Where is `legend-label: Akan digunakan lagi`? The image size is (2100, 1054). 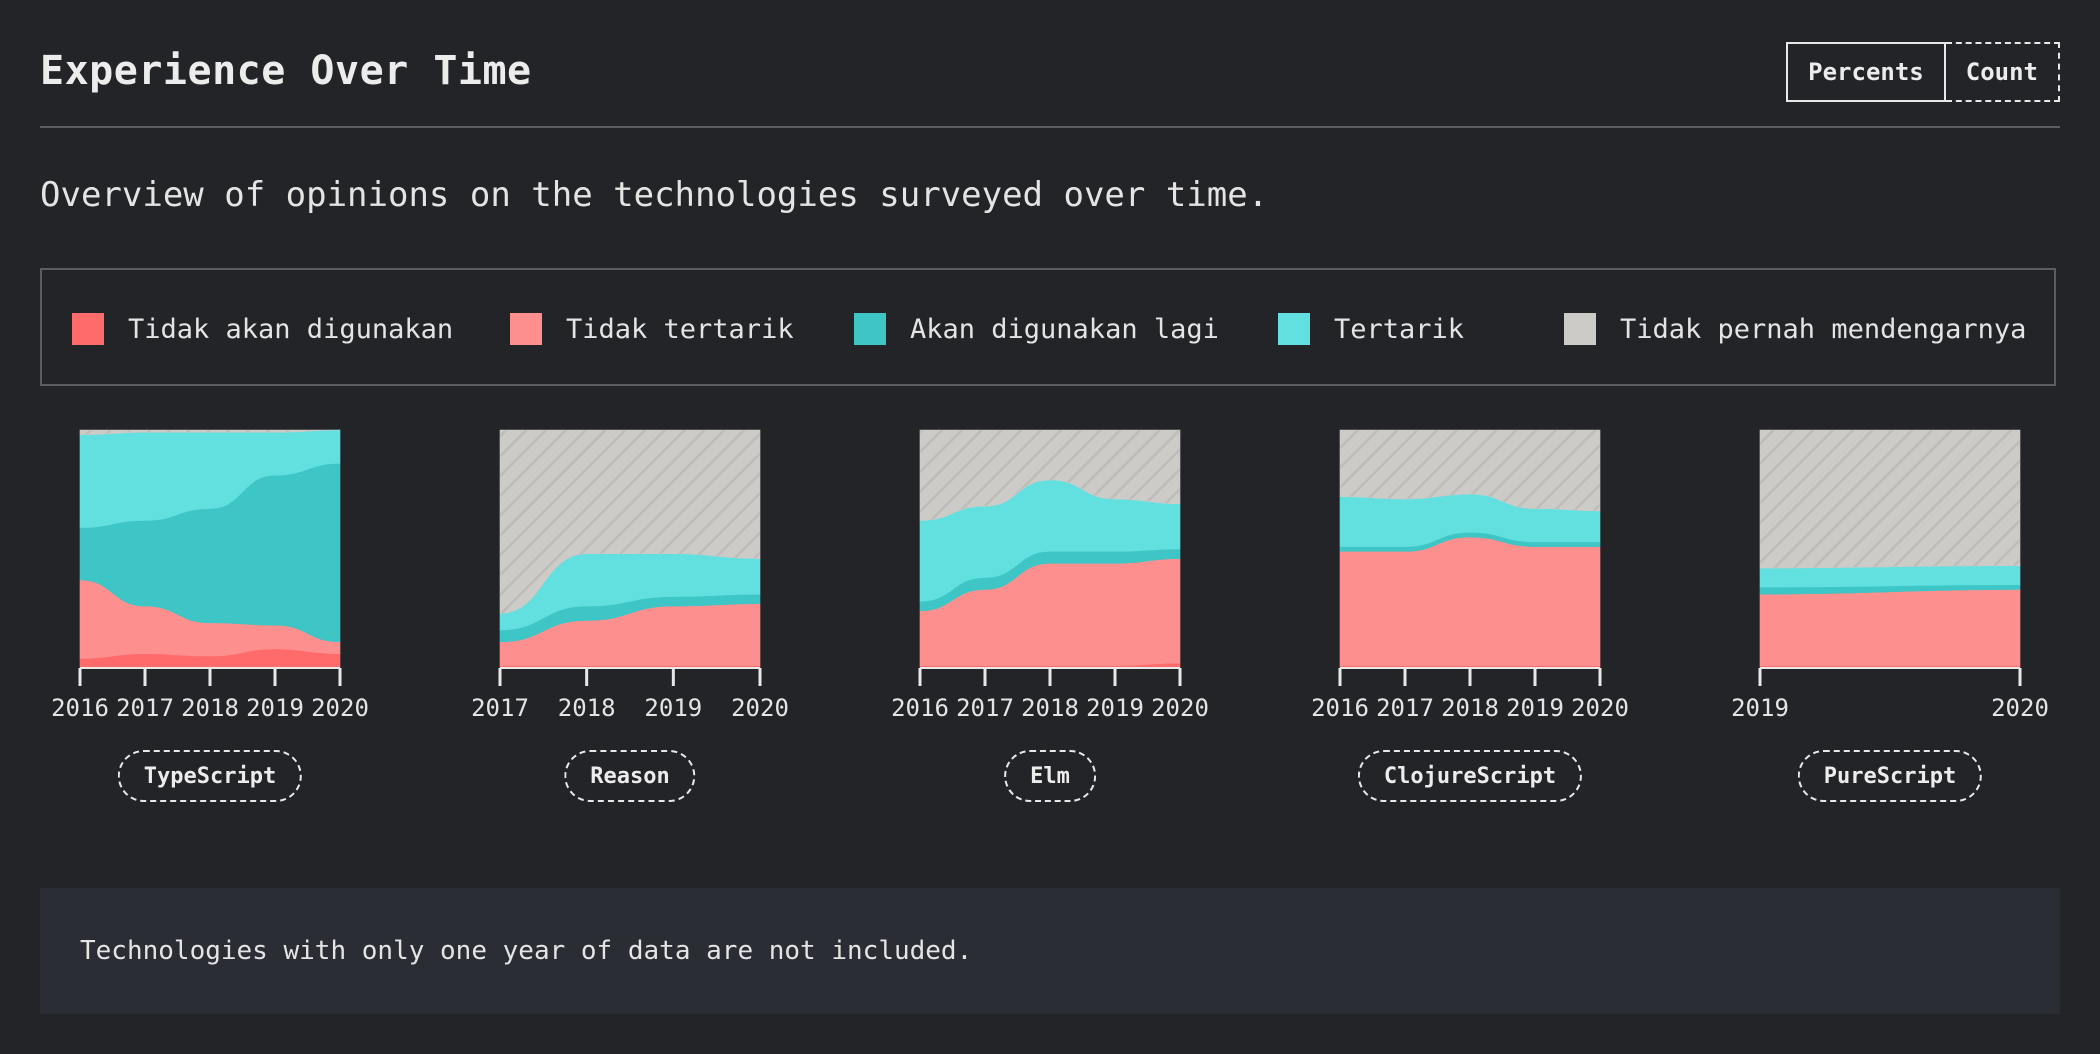
legend-label: Akan digunakan lagi is located at coordinates (1064, 329).